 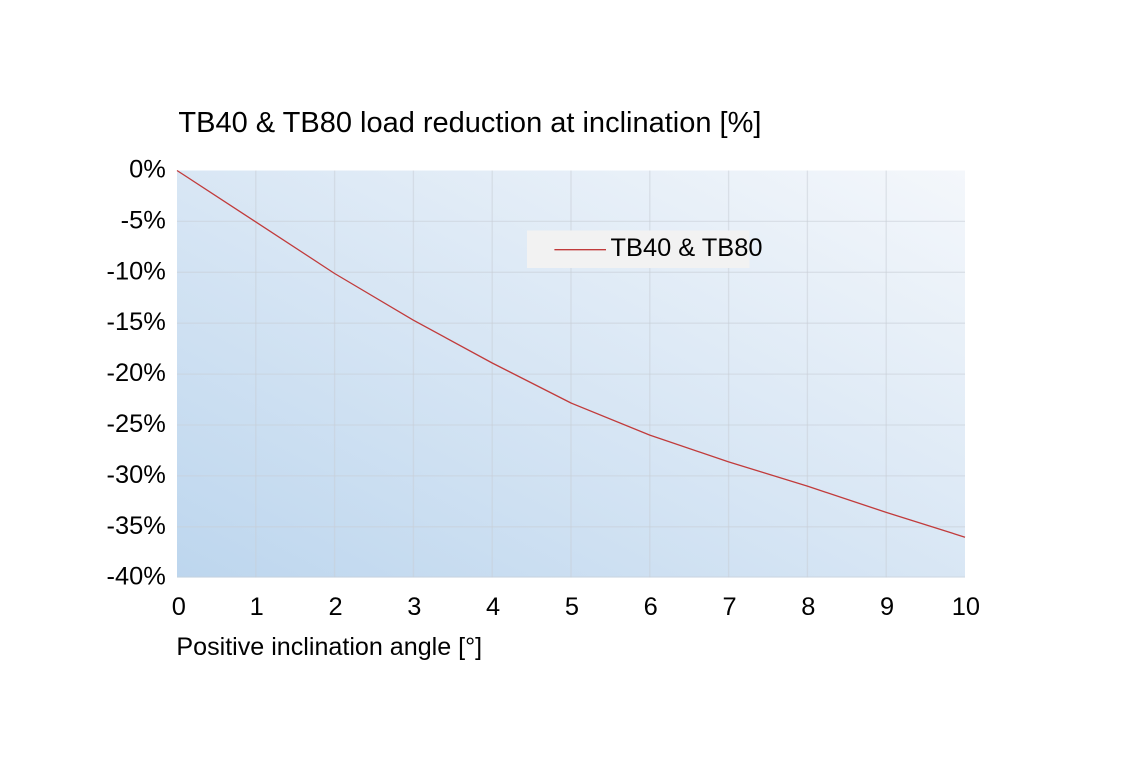 What do you see at coordinates (808, 607) in the screenshot?
I see `svg-text: 8` at bounding box center [808, 607].